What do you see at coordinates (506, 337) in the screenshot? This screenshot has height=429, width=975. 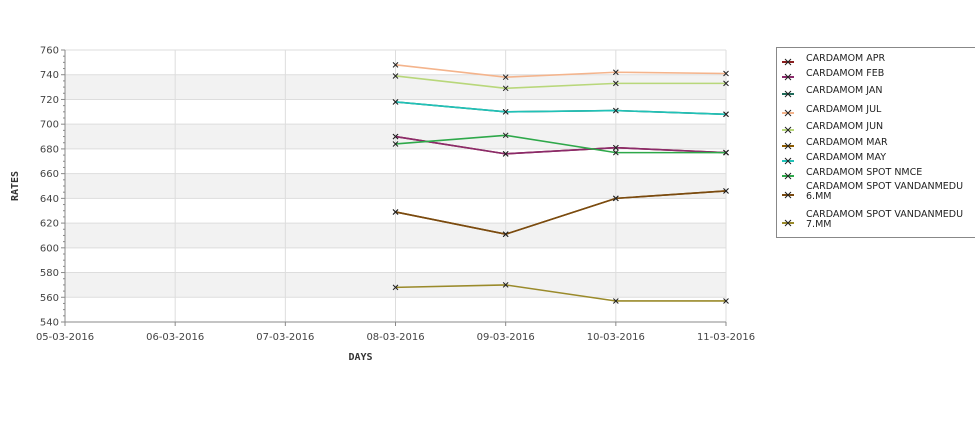 I see `x-tick-label: 09-03-2016` at bounding box center [506, 337].